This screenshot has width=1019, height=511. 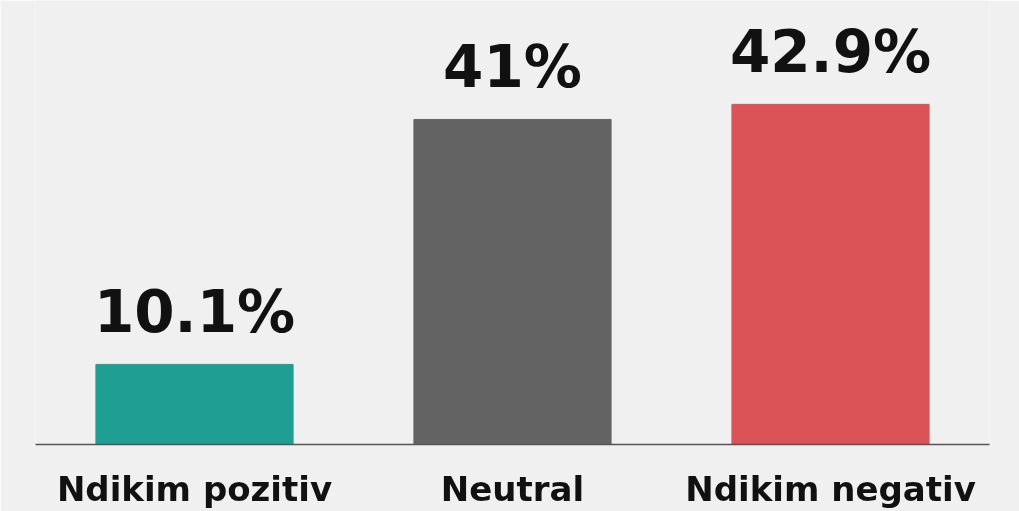 I want to click on data-label: 42.9%, so click(x=830, y=52).